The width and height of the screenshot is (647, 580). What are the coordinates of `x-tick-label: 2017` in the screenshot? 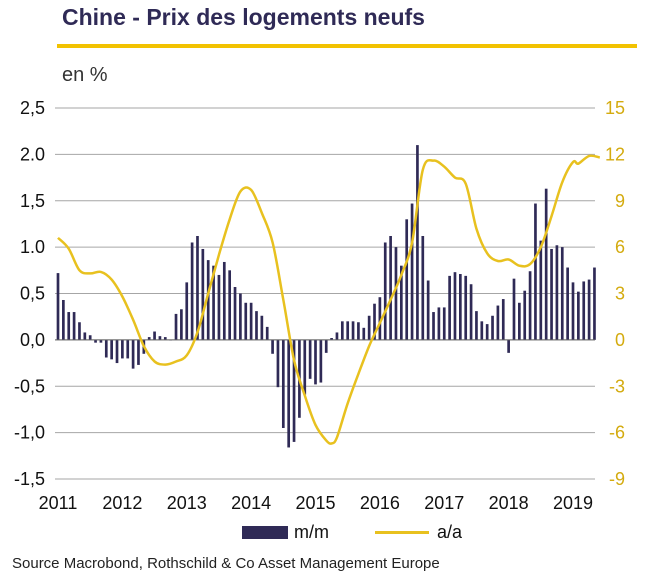 It's located at (444, 503).